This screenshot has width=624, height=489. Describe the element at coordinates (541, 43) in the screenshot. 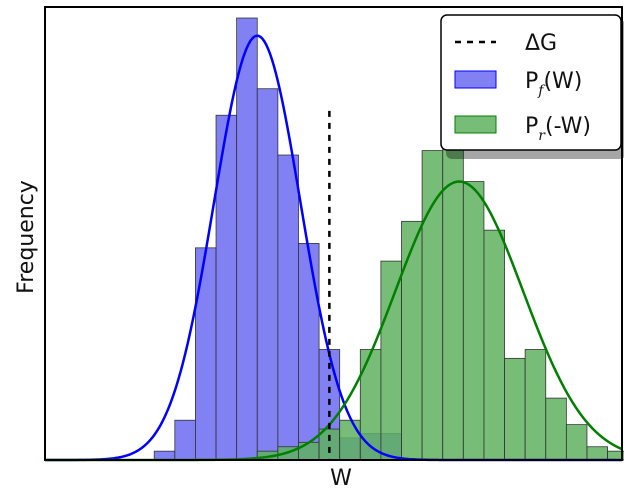

I see `legend-delta-g-label: ΔG` at that location.